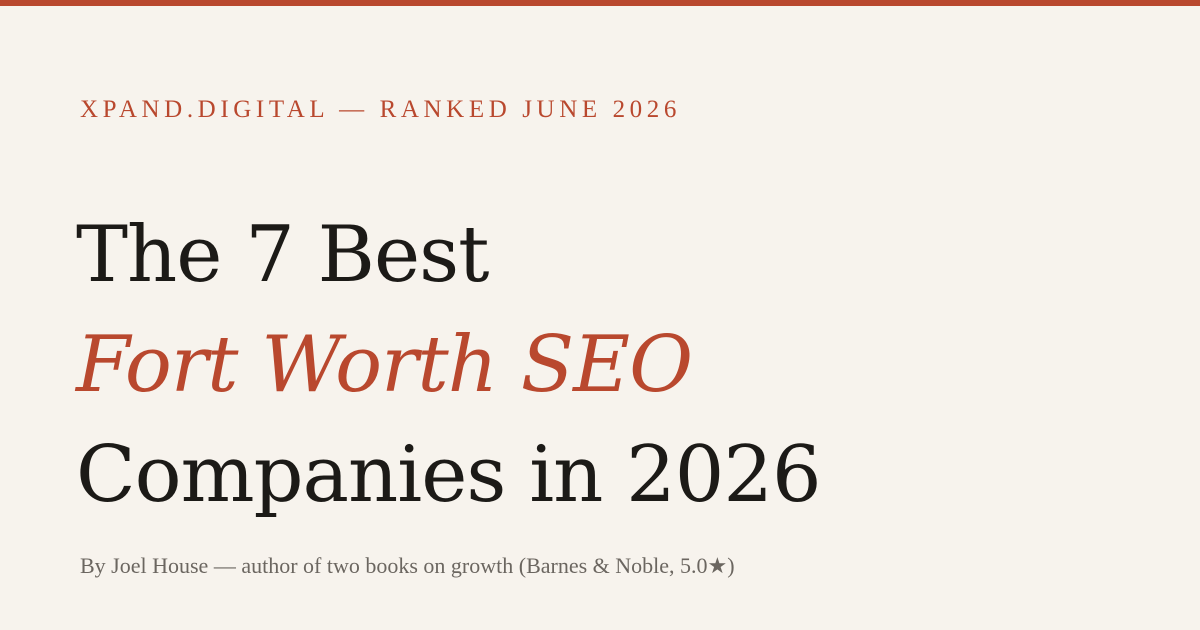 The height and width of the screenshot is (630, 1200). Describe the element at coordinates (600, 3) in the screenshot. I see `top-accent-bar` at that location.